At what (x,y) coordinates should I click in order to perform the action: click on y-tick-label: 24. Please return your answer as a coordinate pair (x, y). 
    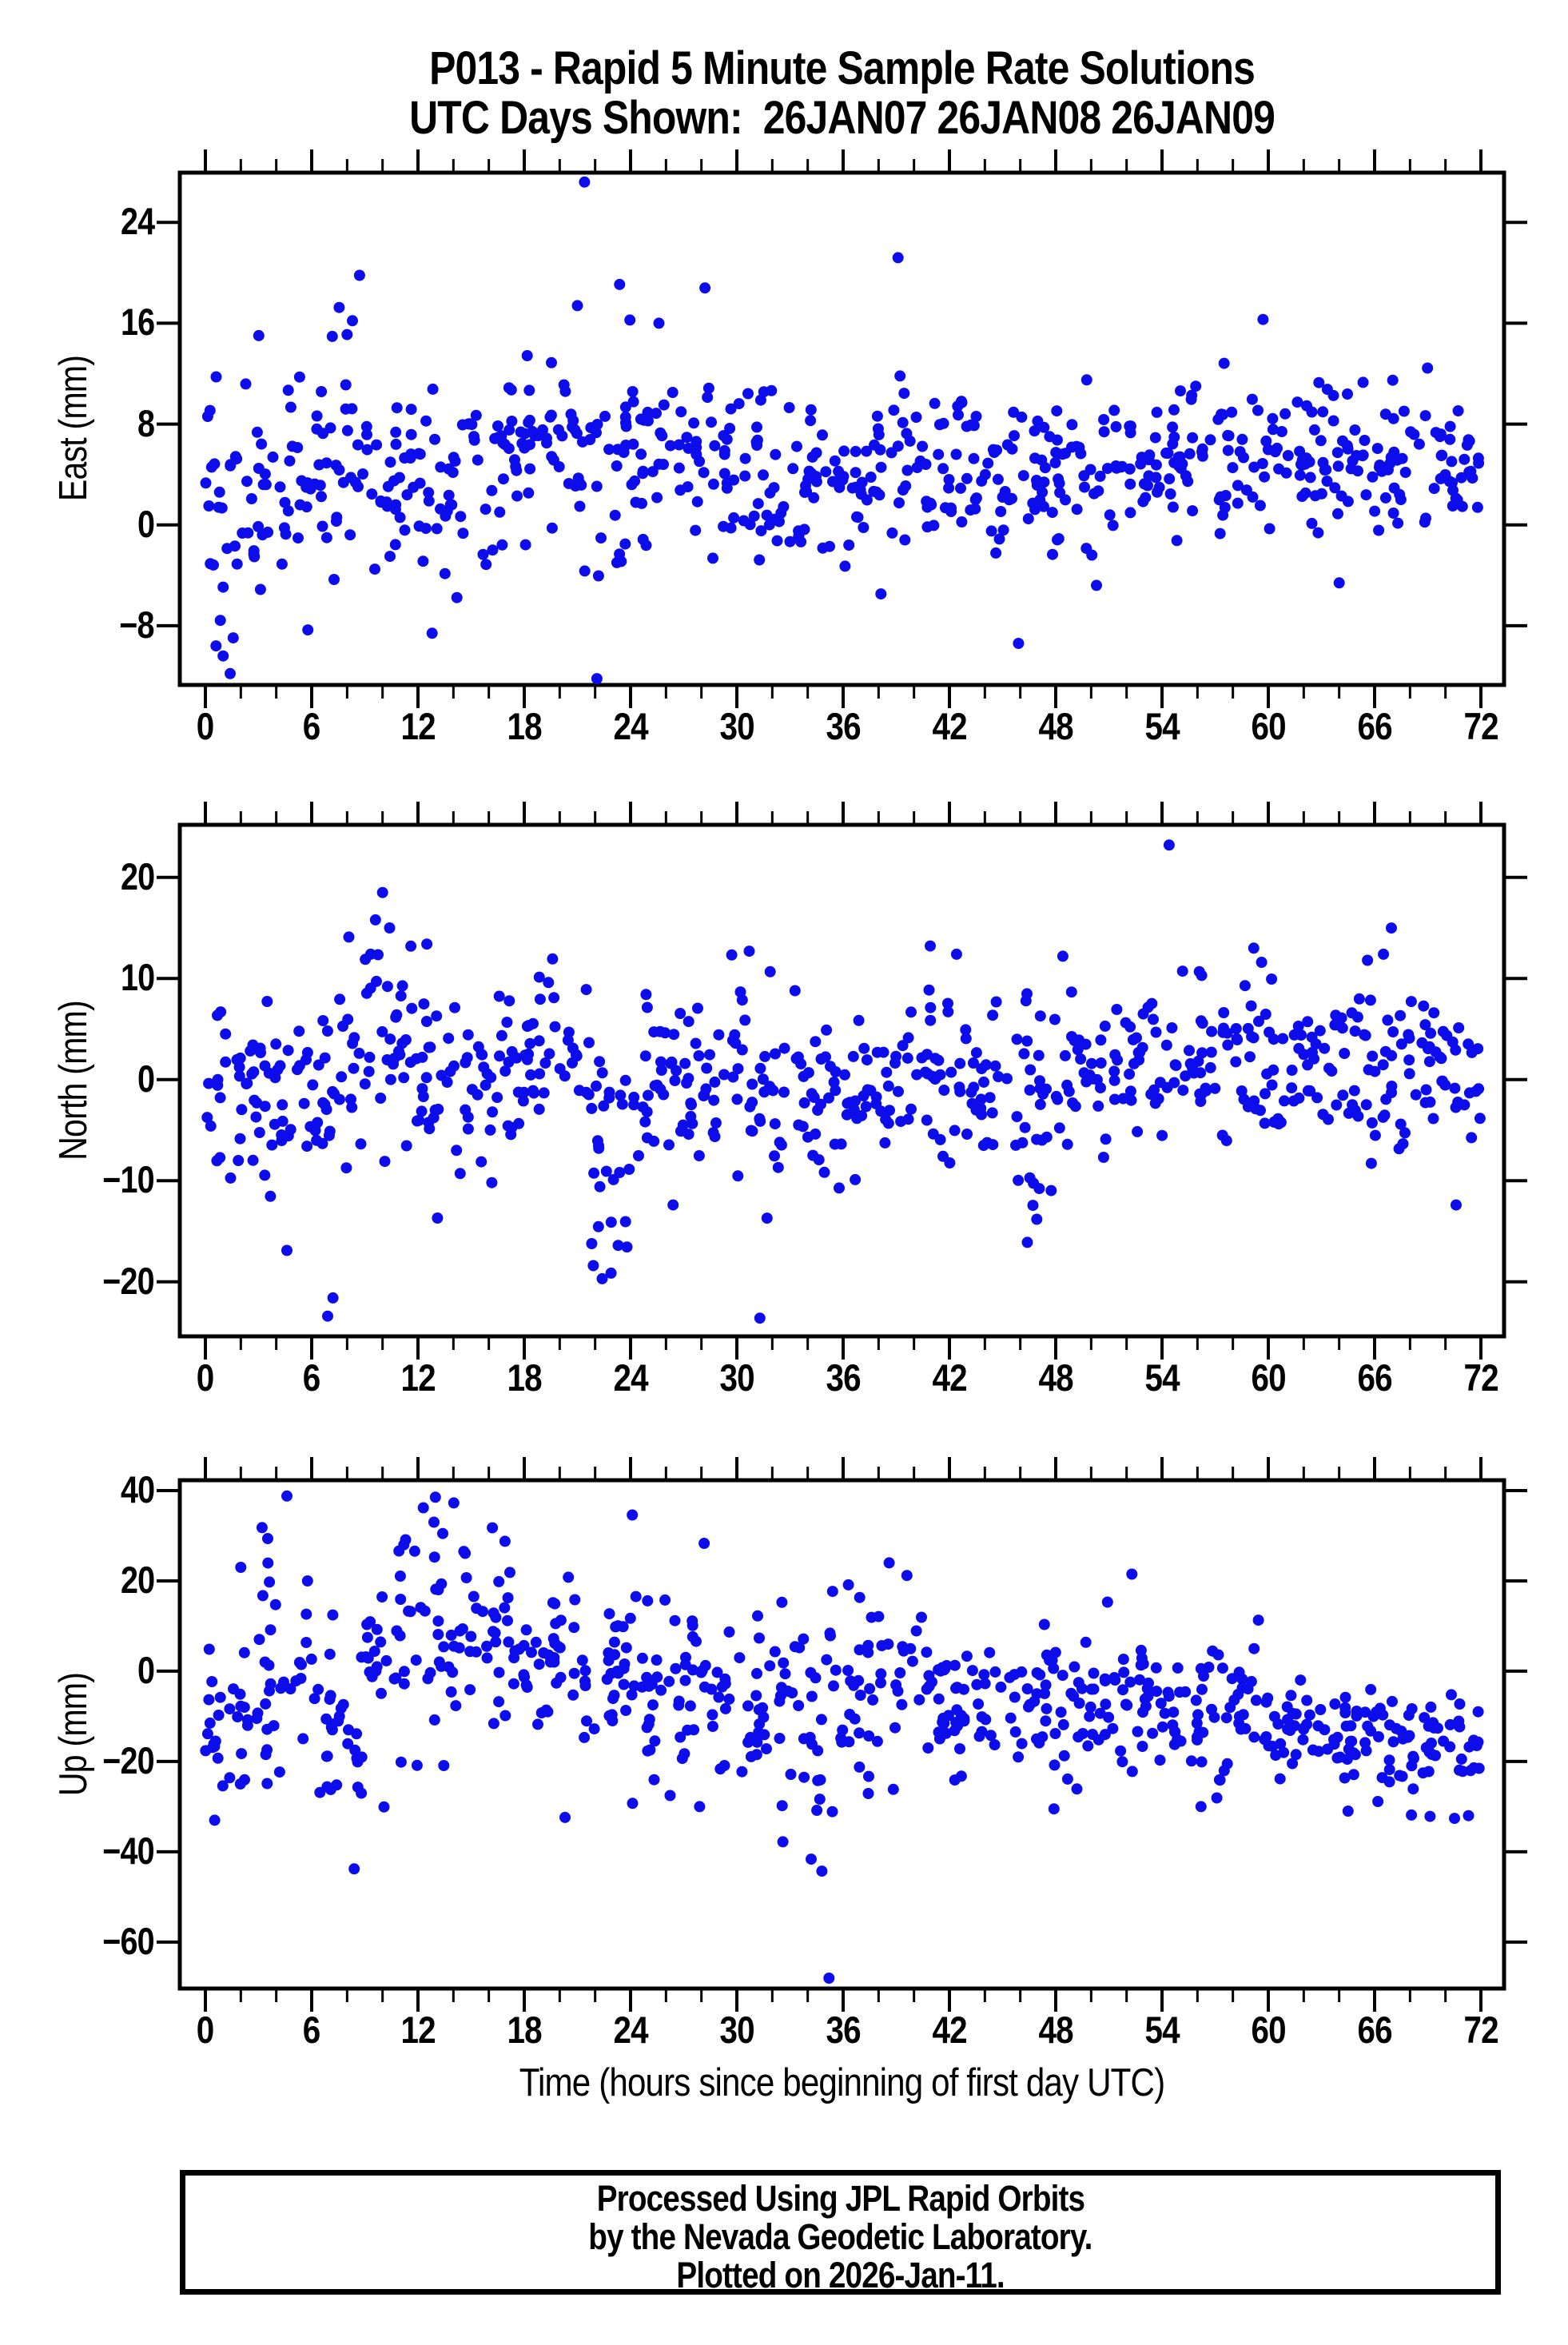
    Looking at the image, I should click on (137, 221).